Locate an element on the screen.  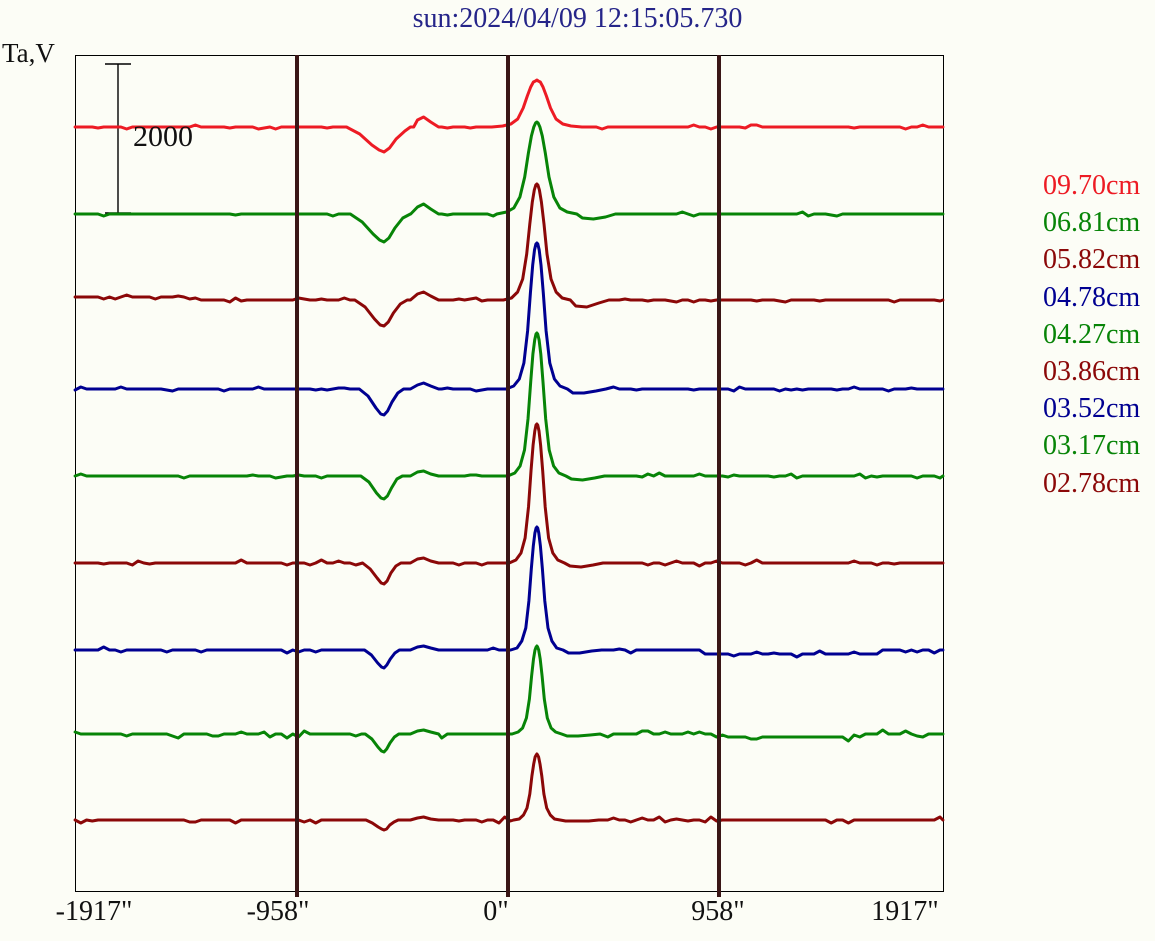
legend-item-03.86cm: 03.86cm is located at coordinates (1092, 371).